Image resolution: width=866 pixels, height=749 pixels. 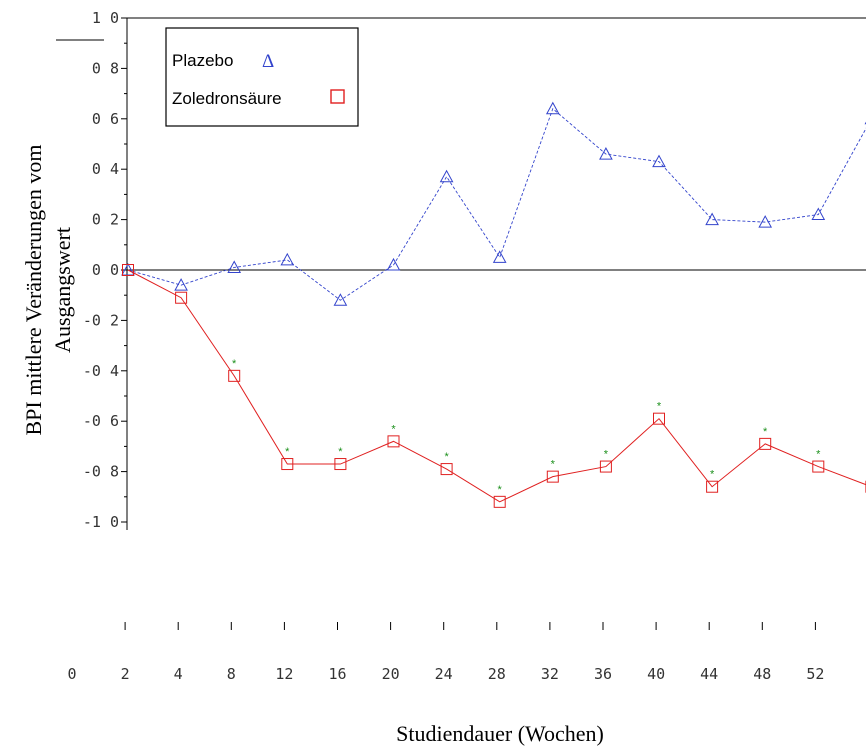 I want to click on x-tick-label: 12, so click(x=284, y=674).